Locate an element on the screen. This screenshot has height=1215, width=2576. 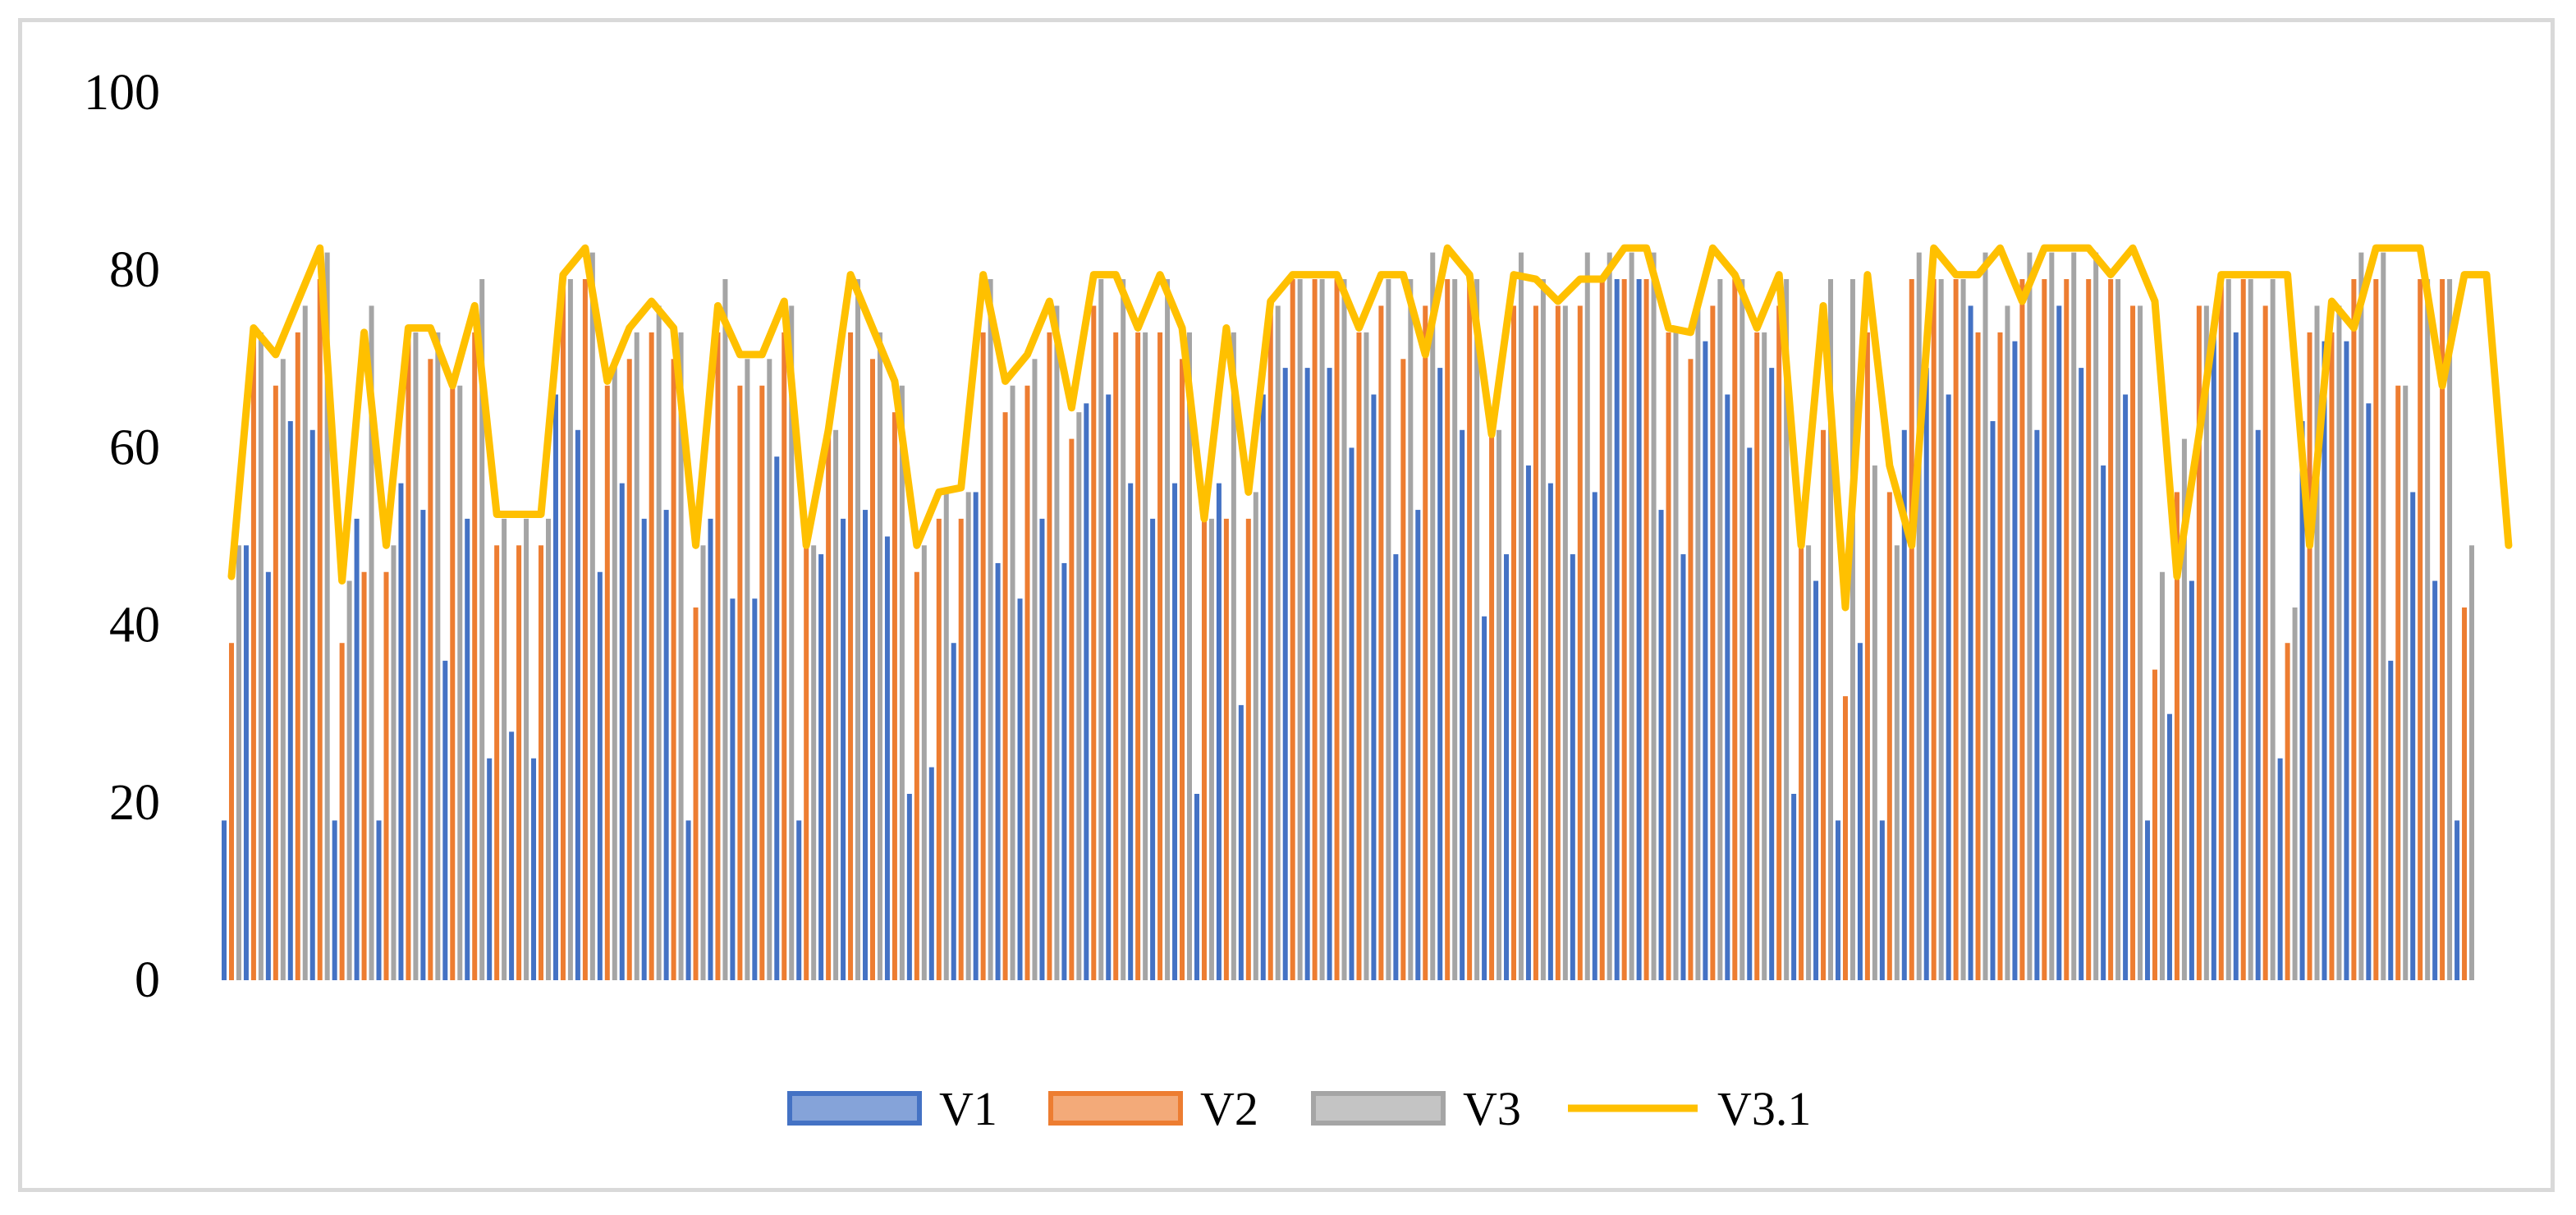
legend-swatch-v3 is located at coordinates (1378, 1108).